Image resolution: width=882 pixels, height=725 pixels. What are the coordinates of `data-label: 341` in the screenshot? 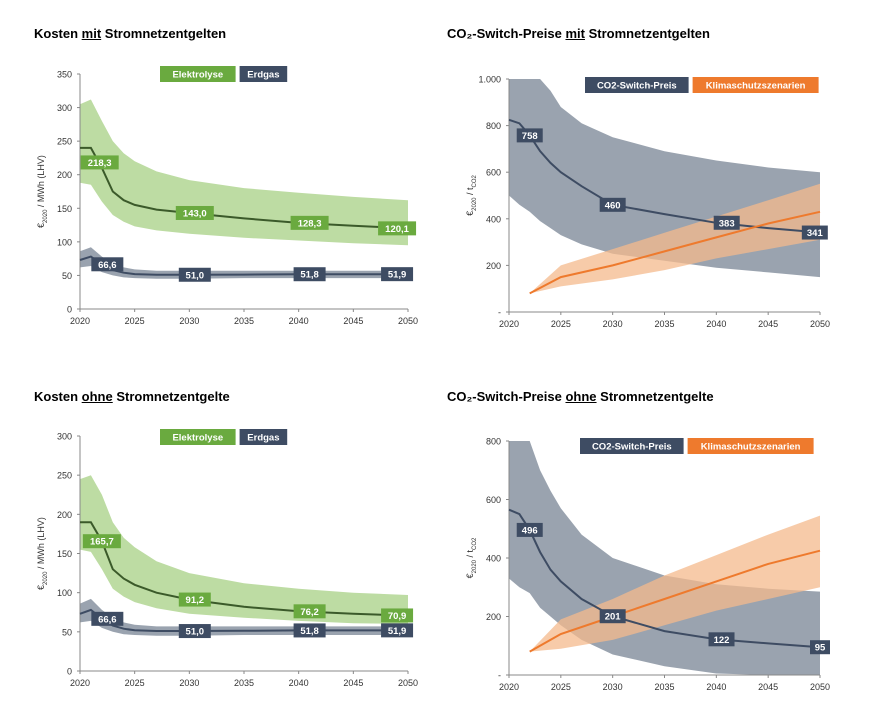 It's located at (815, 233).